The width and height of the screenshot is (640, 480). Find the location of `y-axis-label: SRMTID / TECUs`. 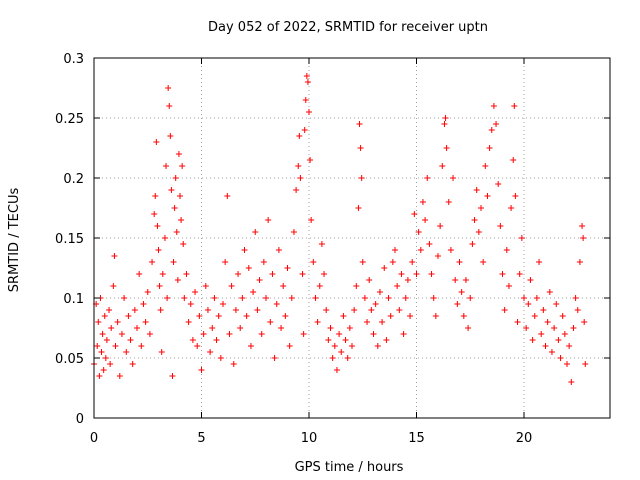

y-axis-label: SRMTID / TECUs is located at coordinates (14, 240).